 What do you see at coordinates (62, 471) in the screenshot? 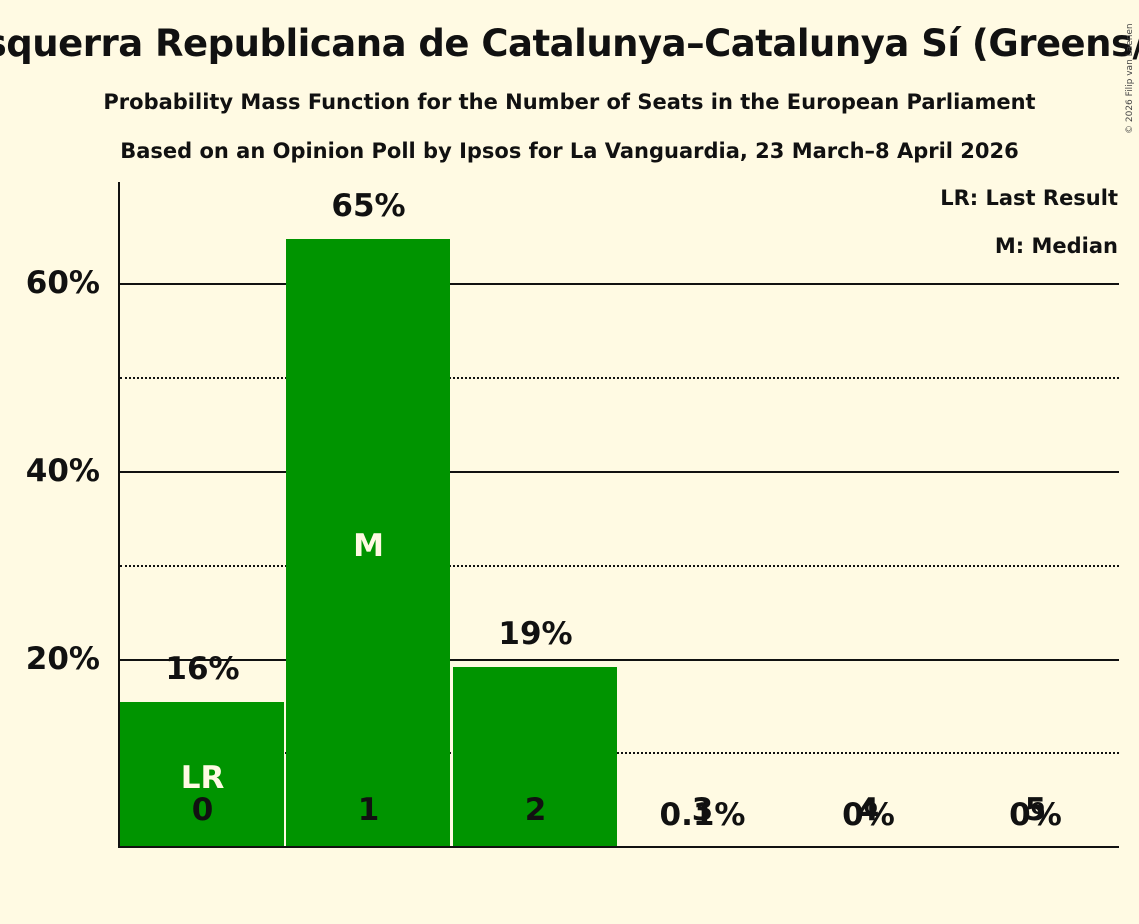
I see `y-tick-40: 40%` at bounding box center [62, 471].